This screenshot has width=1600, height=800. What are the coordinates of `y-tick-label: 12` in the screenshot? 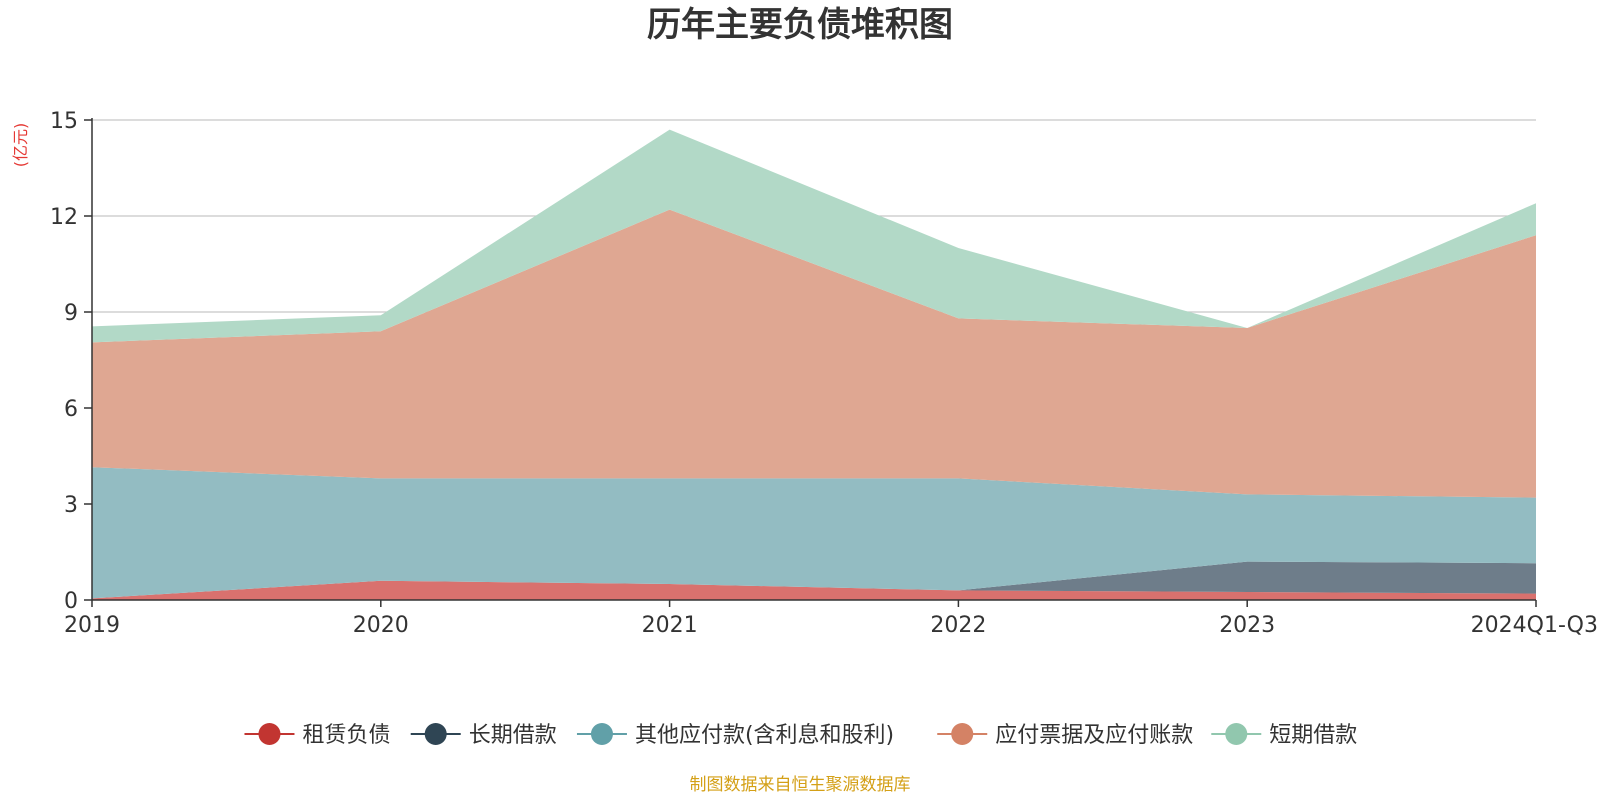 It's located at (64, 217).